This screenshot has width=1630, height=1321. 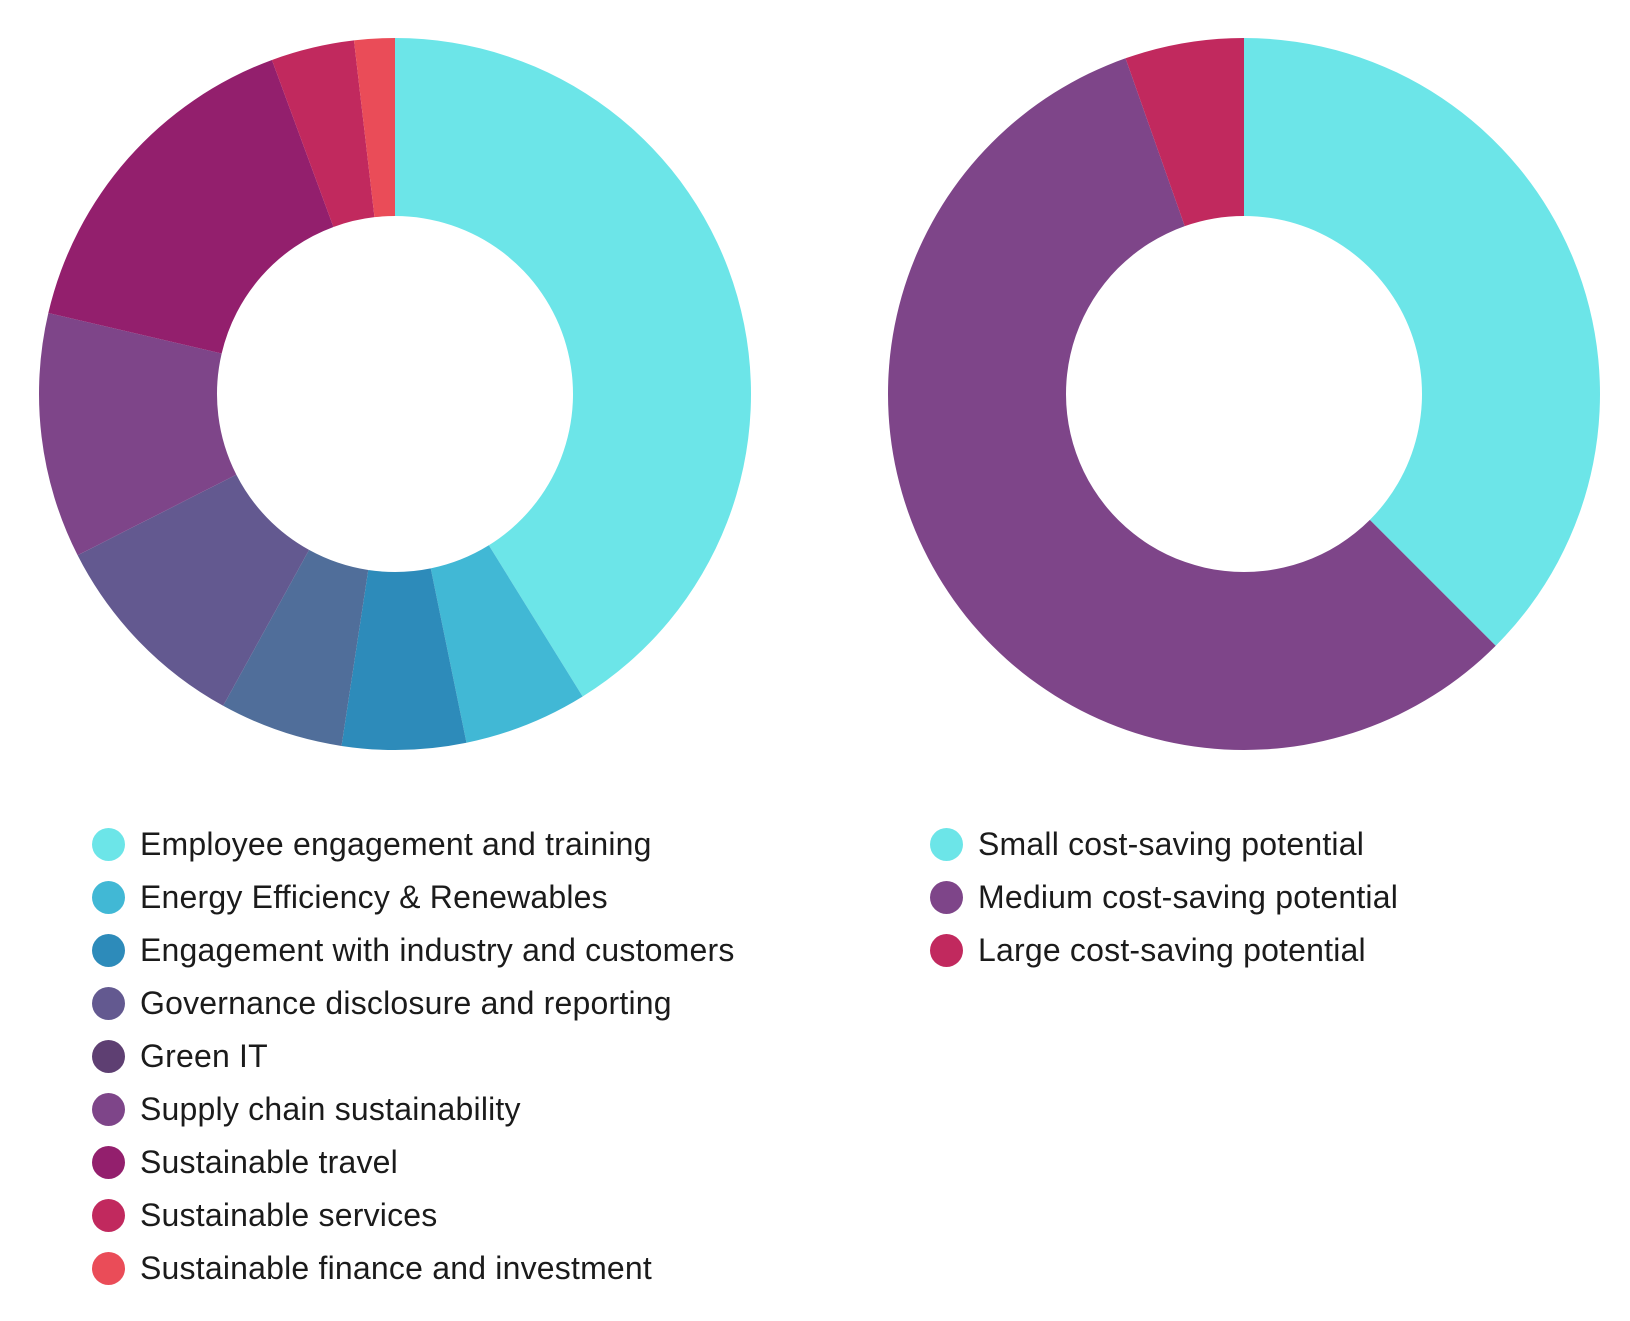 I want to click on legend-item-sustainable-services: Sustainable services, so click(x=413, y=1215).